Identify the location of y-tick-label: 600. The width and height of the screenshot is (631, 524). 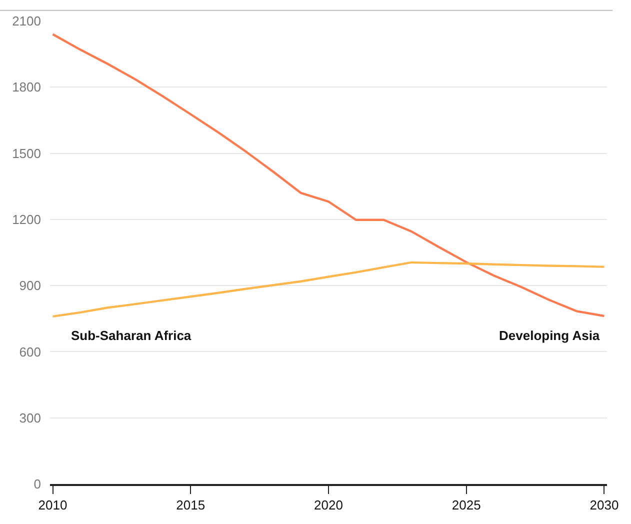
(30, 352).